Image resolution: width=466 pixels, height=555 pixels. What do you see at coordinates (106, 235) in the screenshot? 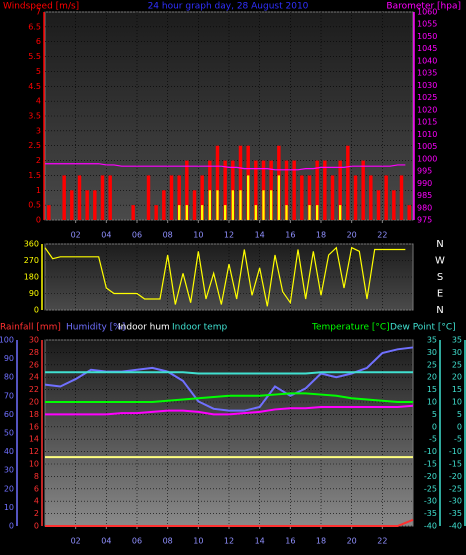
I see `x-tick-label: 04` at bounding box center [106, 235].